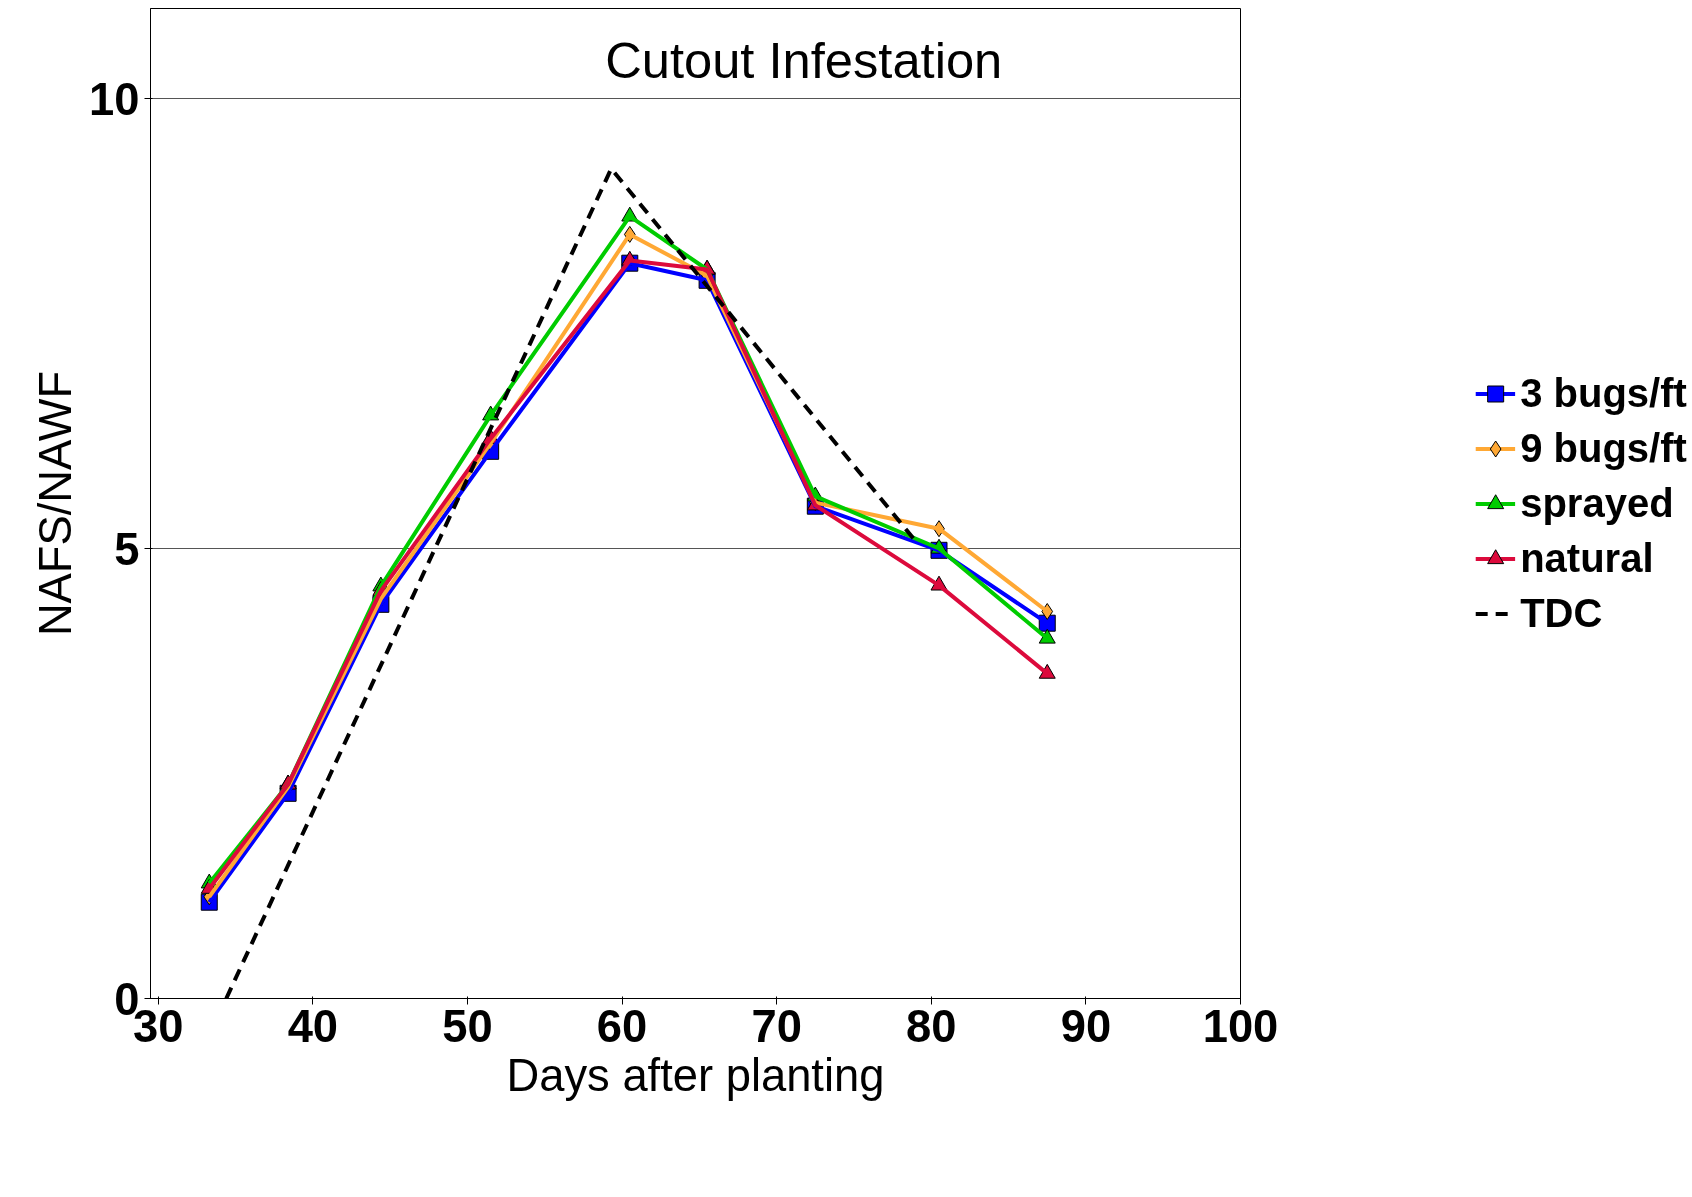 The height and width of the screenshot is (1197, 1692). What do you see at coordinates (1587, 558) in the screenshot?
I see `legend-label: natural` at bounding box center [1587, 558].